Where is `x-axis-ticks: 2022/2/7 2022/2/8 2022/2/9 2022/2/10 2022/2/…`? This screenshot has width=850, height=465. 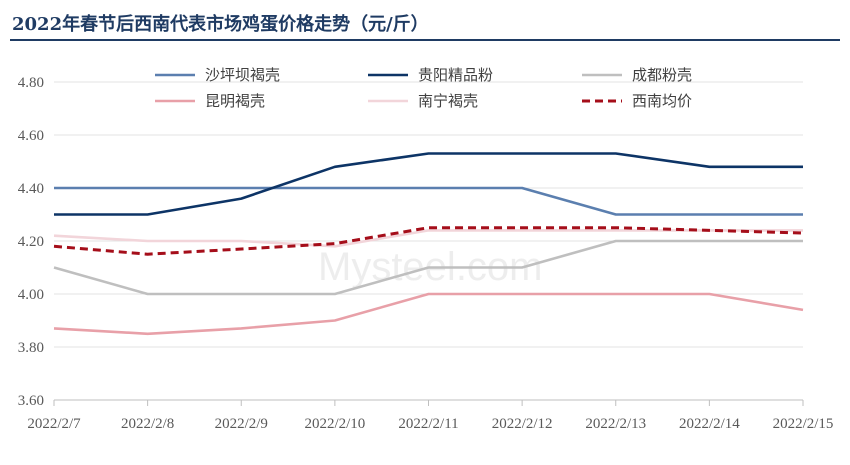
x-axis-ticks: 2022/2/7 2022/2/8 2022/2/9 2022/2/10 2022/2/… is located at coordinates (430, 416).